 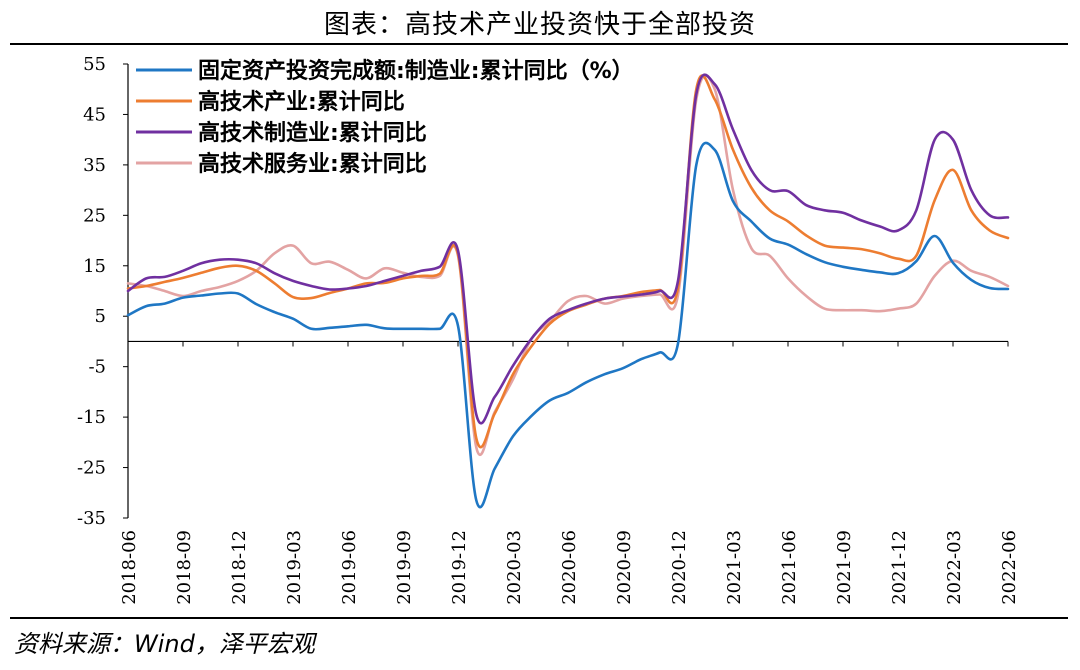 What do you see at coordinates (97, 367) in the screenshot?
I see `y-tick-label: -5` at bounding box center [97, 367].